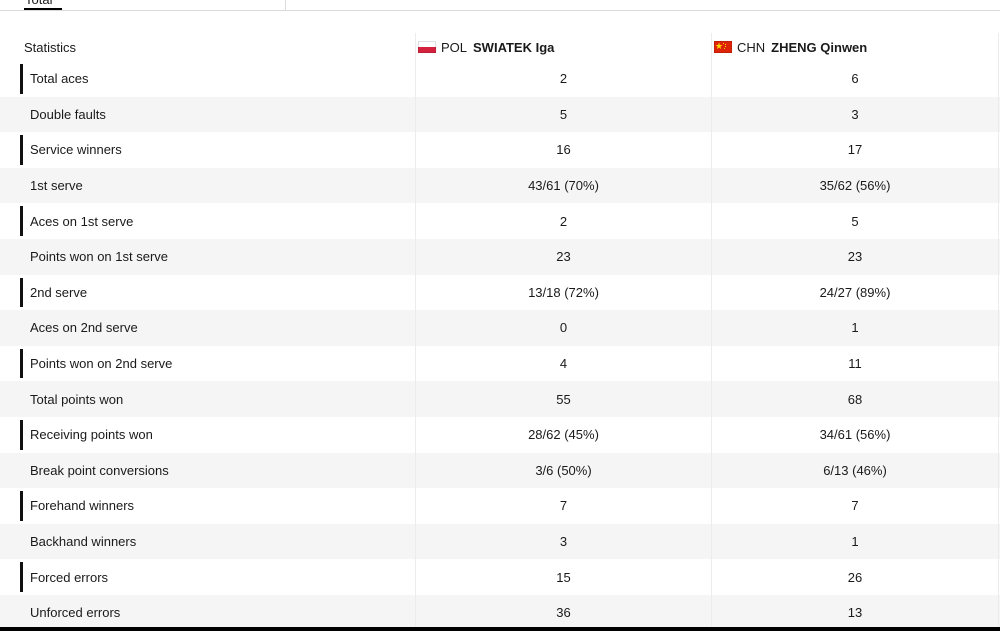 The image size is (1000, 631). I want to click on stat-label: Forehand winners, so click(82, 506).